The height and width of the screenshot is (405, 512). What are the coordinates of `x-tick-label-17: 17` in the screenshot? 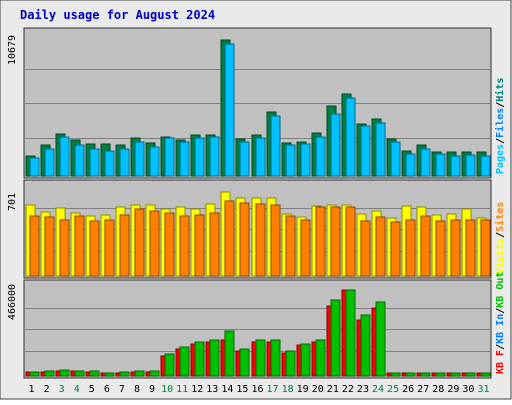 It's located at (273, 389).